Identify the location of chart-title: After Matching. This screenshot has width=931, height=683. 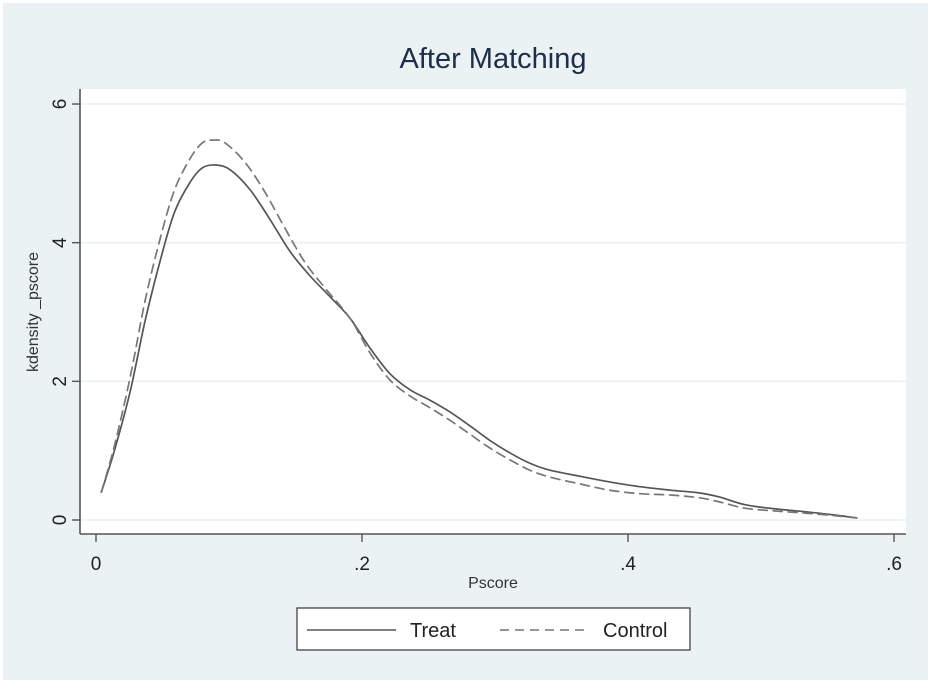
(493, 59).